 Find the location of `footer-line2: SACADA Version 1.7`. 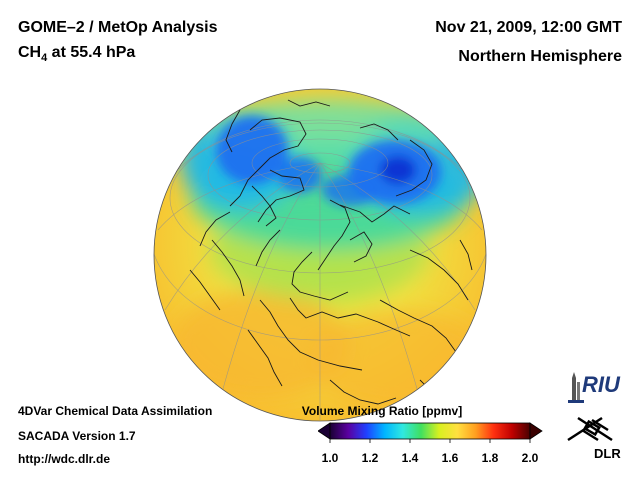

footer-line2: SACADA Version 1.7 is located at coordinates (77, 436).